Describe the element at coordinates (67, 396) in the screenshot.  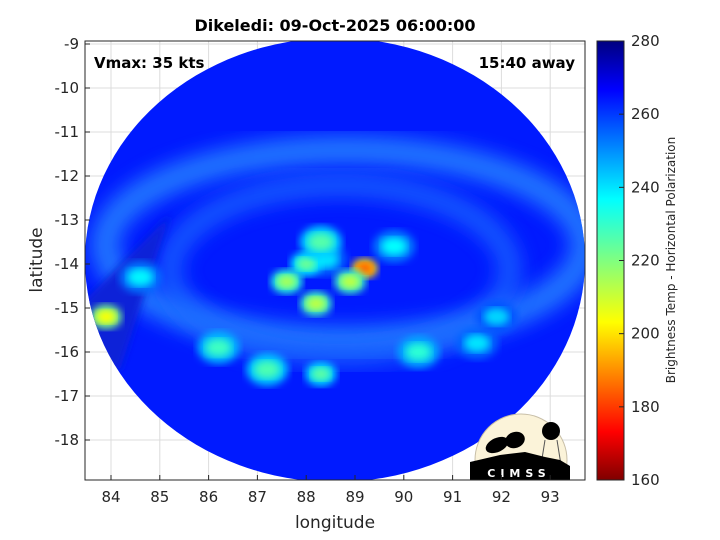
I see `y-tick-label: -17` at that location.